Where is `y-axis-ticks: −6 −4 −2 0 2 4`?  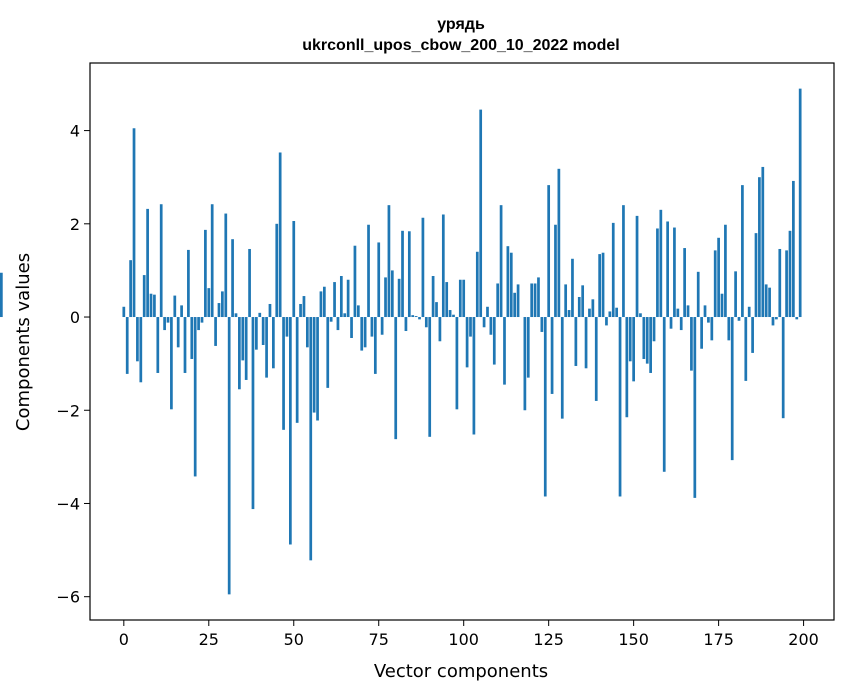 y-axis-ticks: −6 −4 −2 0 2 4 is located at coordinates (73, 364).